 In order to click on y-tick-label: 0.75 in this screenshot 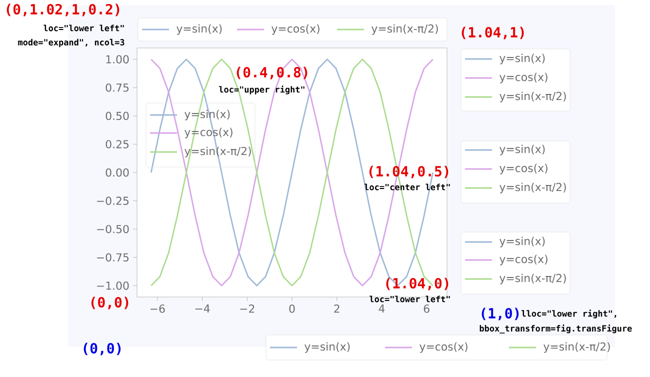, I will do `click(117, 87)`.